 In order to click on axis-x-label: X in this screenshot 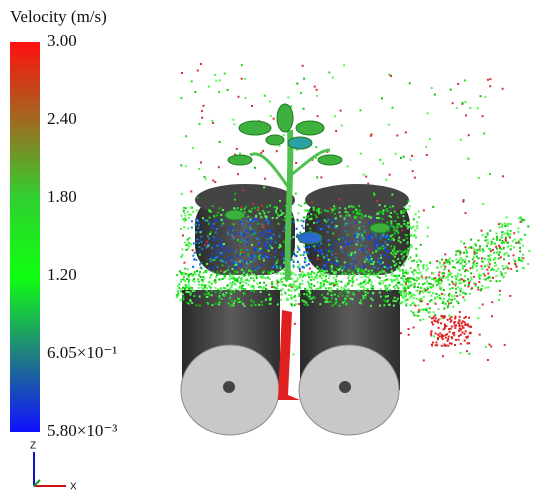, I will do `click(73, 487)`.